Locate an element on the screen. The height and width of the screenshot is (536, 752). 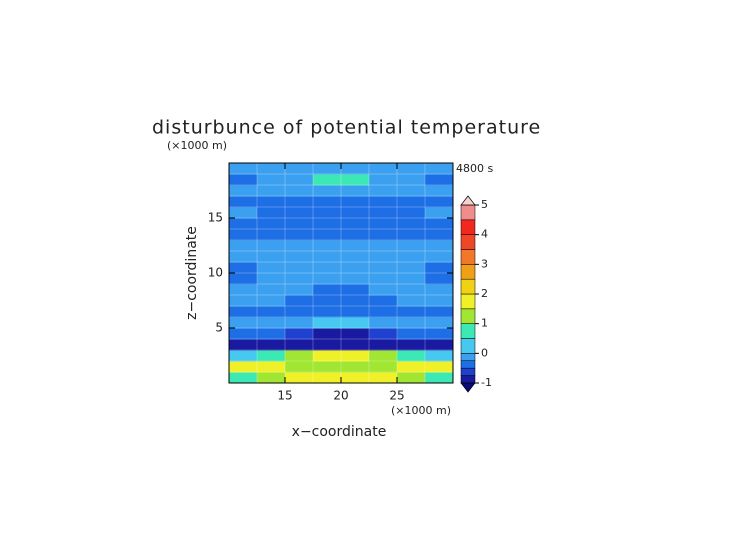
colorbar-tick-label: 1 is located at coordinates (484, 323).